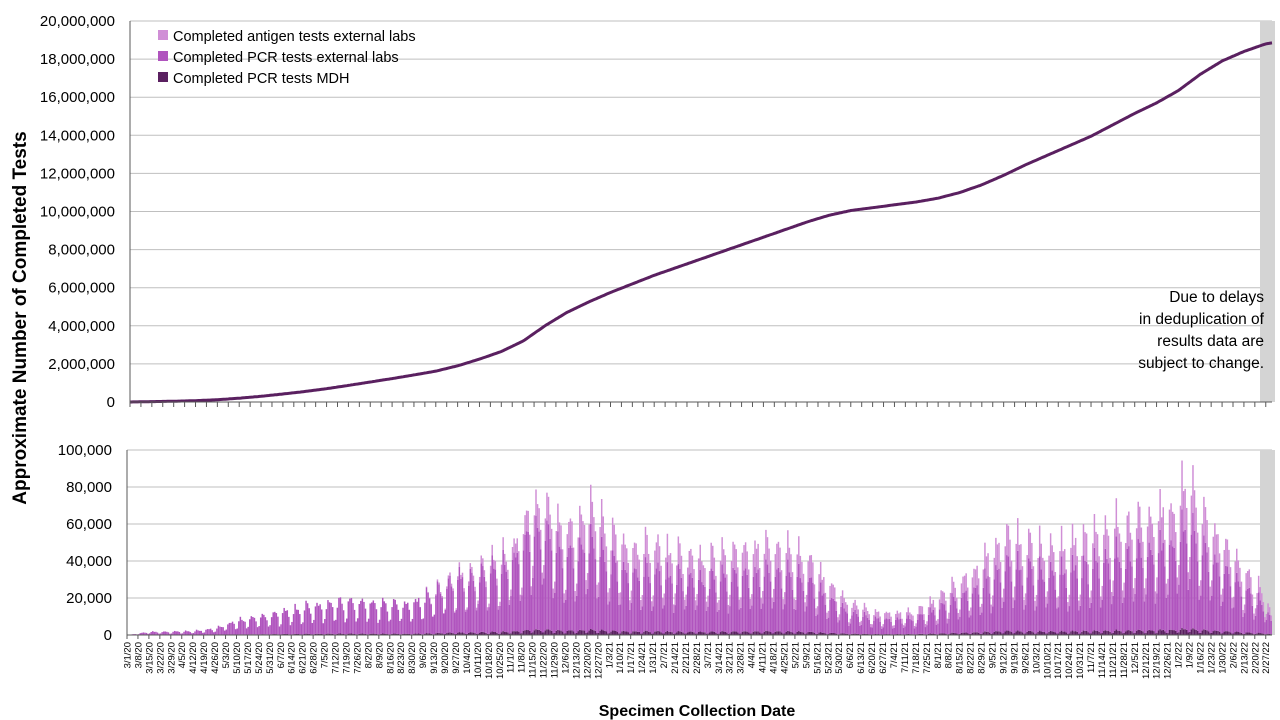 The image size is (1280, 720). Describe the element at coordinates (20, 317) in the screenshot. I see `y-axis-title: Approximate Number of Completed Tests` at that location.